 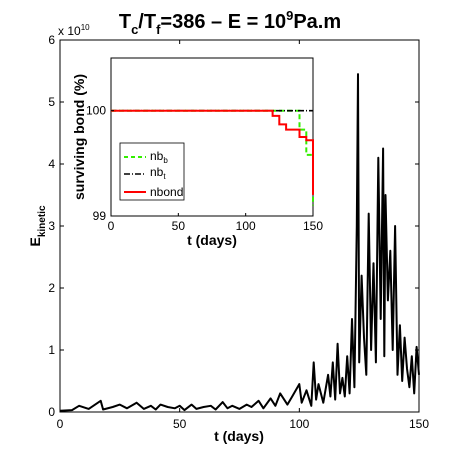 What do you see at coordinates (166, 192) in the screenshot?
I see `legend-label-nbond: nbond` at bounding box center [166, 192].